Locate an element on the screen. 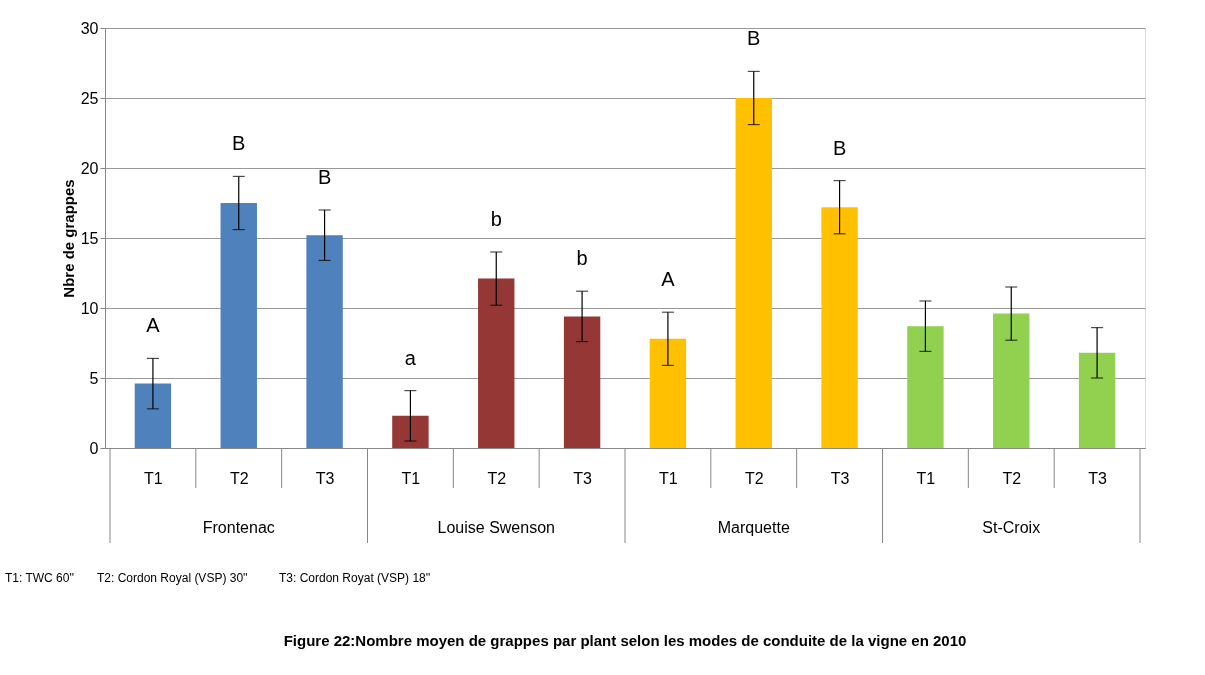 The width and height of the screenshot is (1205, 675). text: T3: Cordon Royat (VSP) 18'' is located at coordinates (355, 578).